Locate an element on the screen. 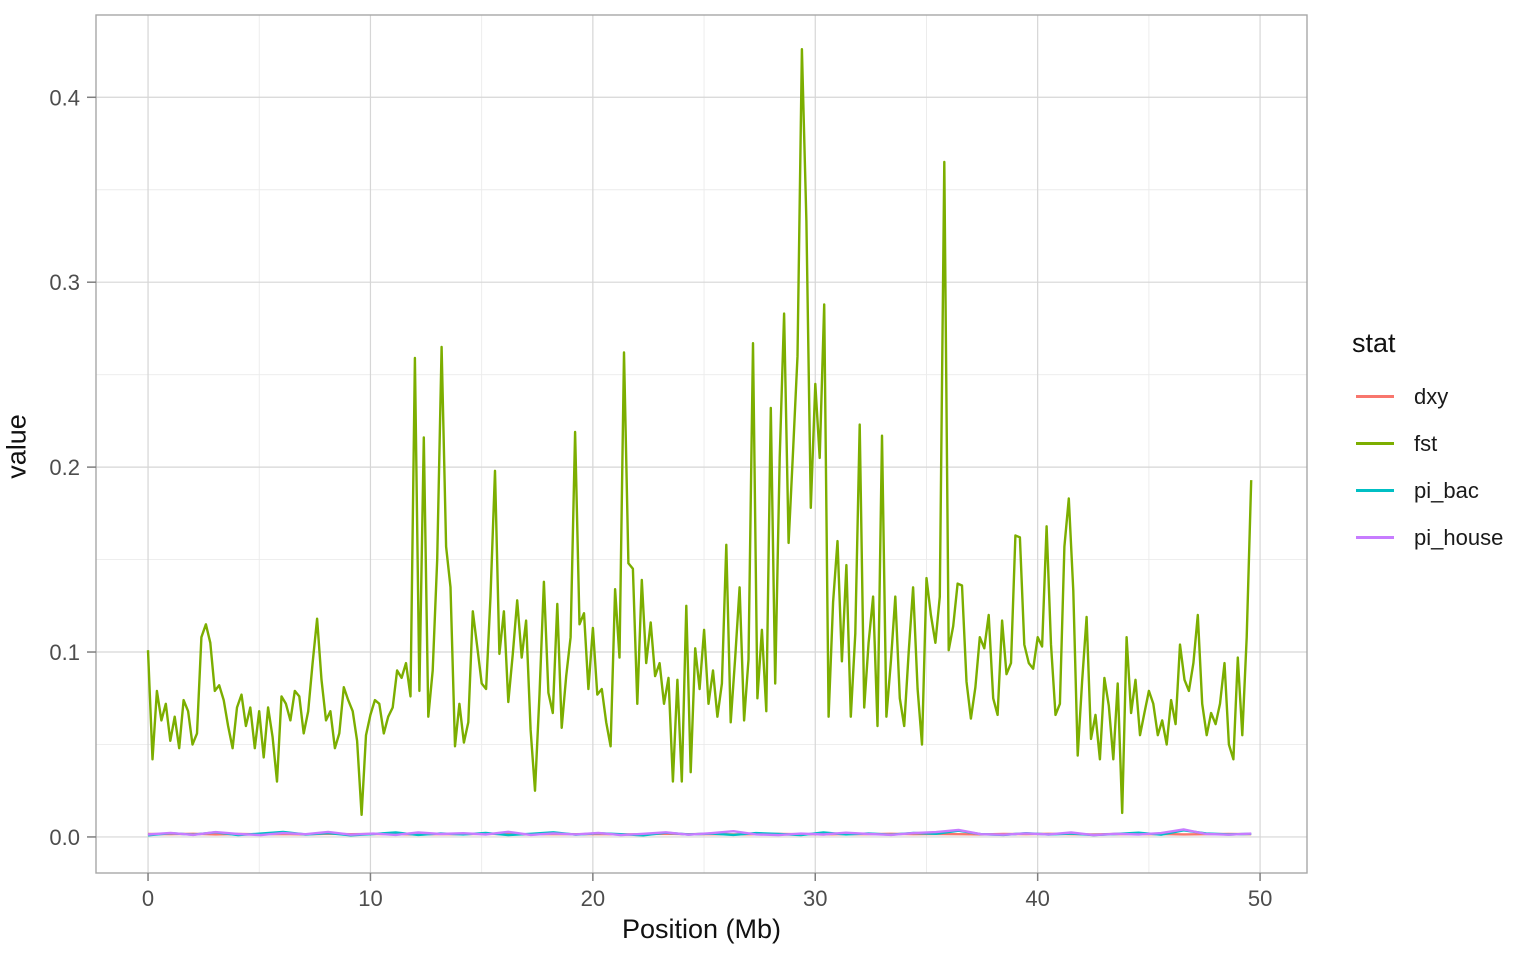 This screenshot has height=960, width=1536. legend-label: pi_house is located at coordinates (1459, 537).